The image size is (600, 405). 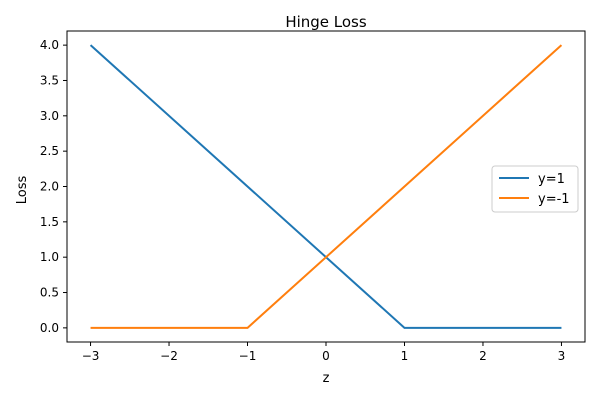 I want to click on x-axis-ticks: −3 −2 −1 0 1 2 3, so click(x=324, y=352).